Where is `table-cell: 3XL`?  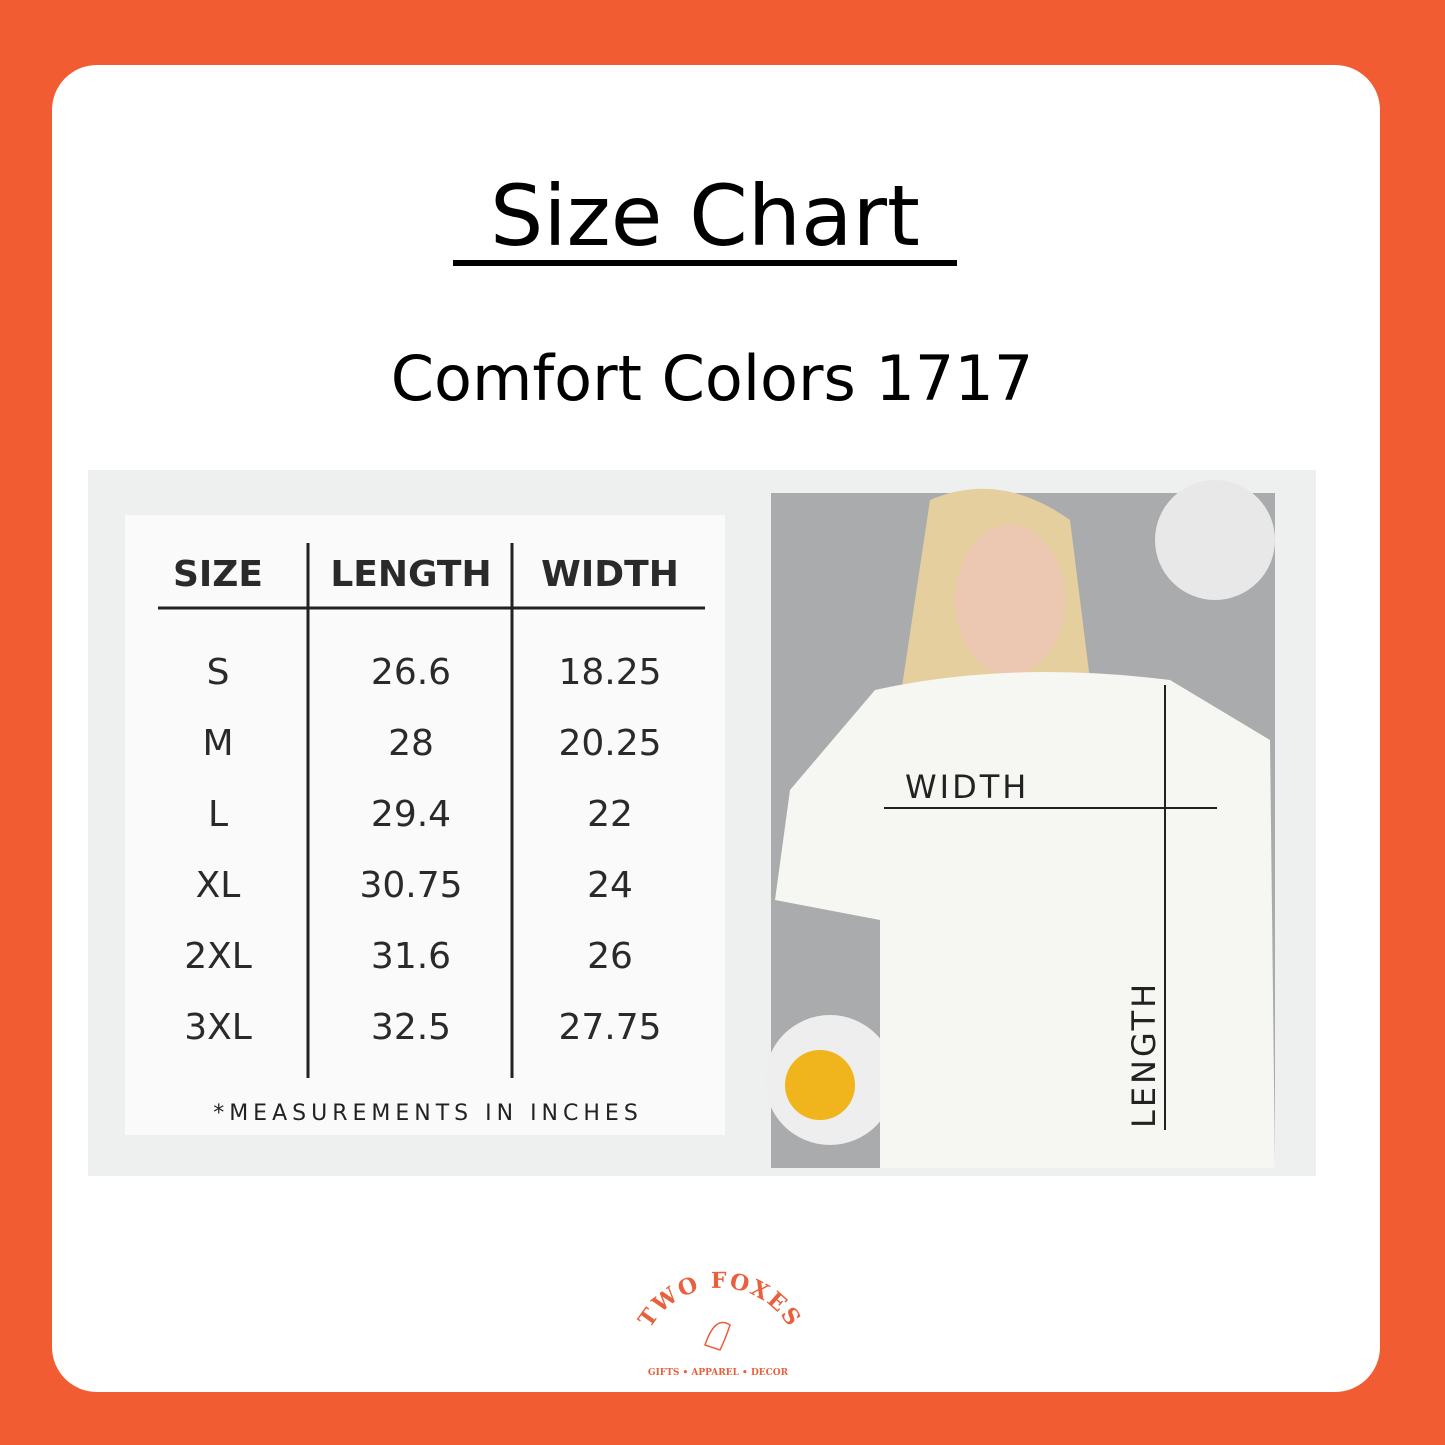
table-cell: 3XL is located at coordinates (218, 1027).